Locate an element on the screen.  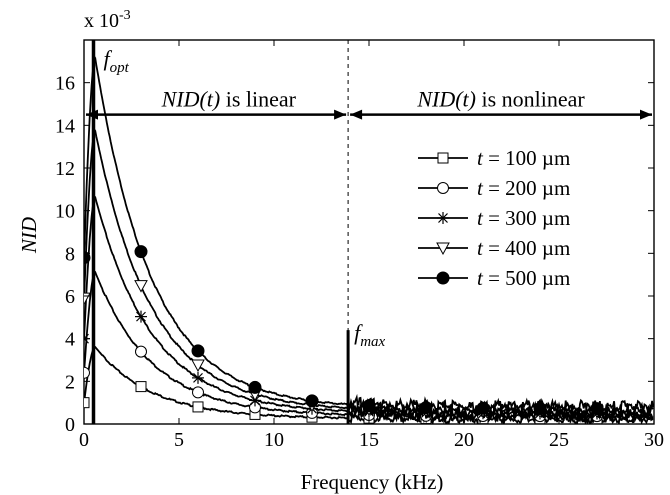
y-multiplier: x 10-3 is located at coordinates (107, 20).